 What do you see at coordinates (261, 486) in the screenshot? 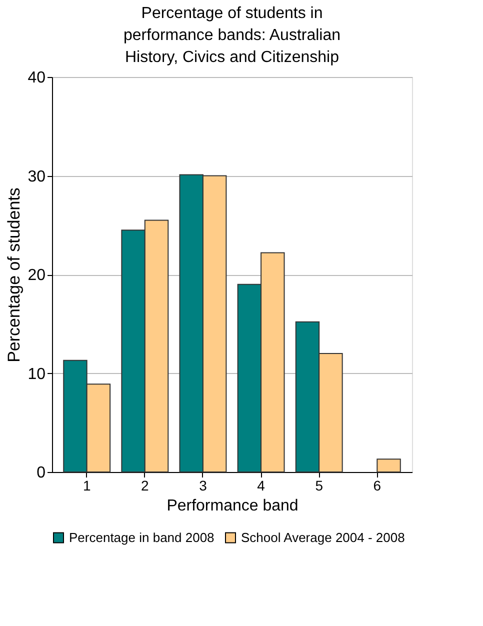
I see `x-tick-label: 4` at bounding box center [261, 486].